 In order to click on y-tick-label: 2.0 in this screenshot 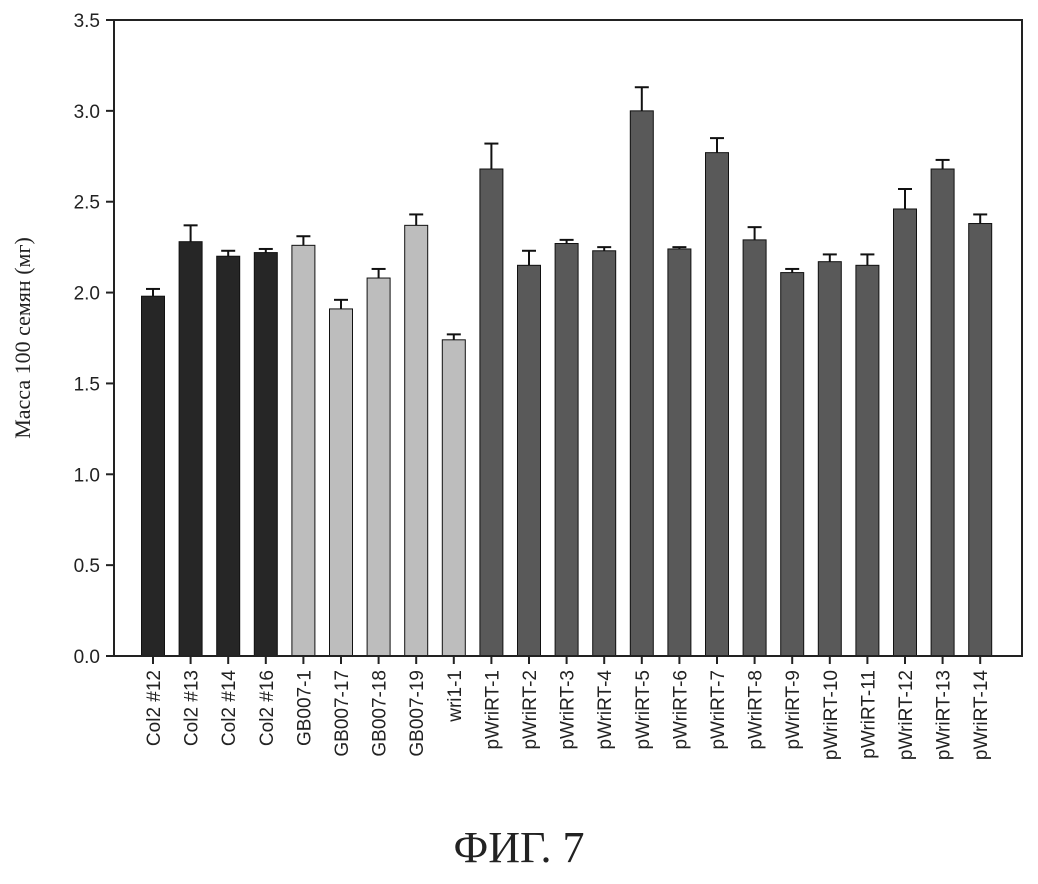, I will do `click(87, 294)`.